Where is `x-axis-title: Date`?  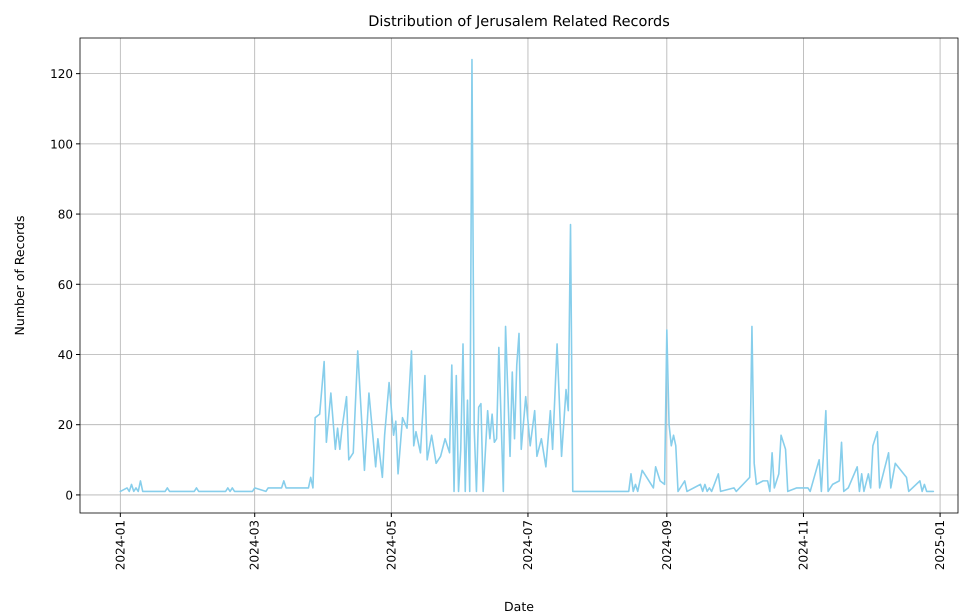
x-axis-title: Date is located at coordinates (519, 606).